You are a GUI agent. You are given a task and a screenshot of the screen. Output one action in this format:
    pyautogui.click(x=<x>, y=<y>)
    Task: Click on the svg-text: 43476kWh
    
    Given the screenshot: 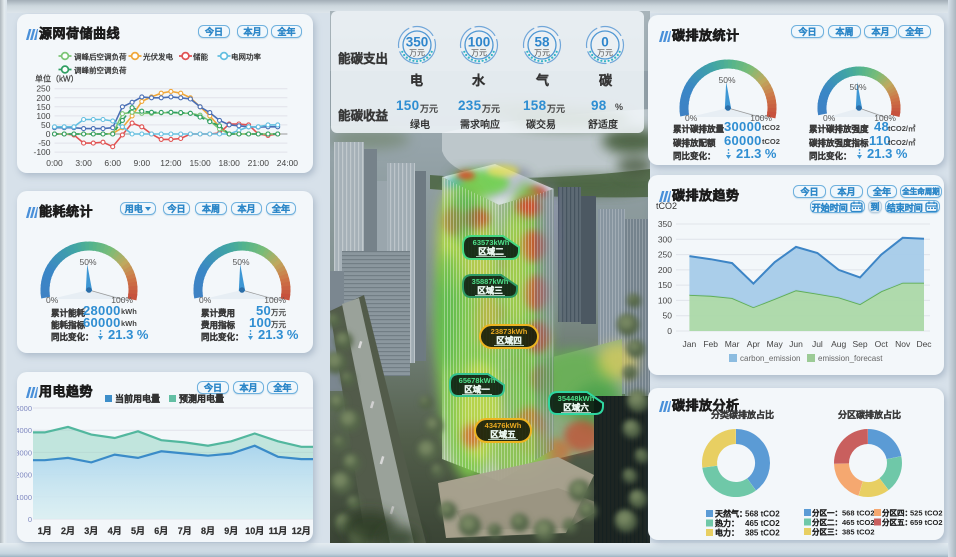 What is the action you would take?
    pyautogui.click(x=503, y=425)
    